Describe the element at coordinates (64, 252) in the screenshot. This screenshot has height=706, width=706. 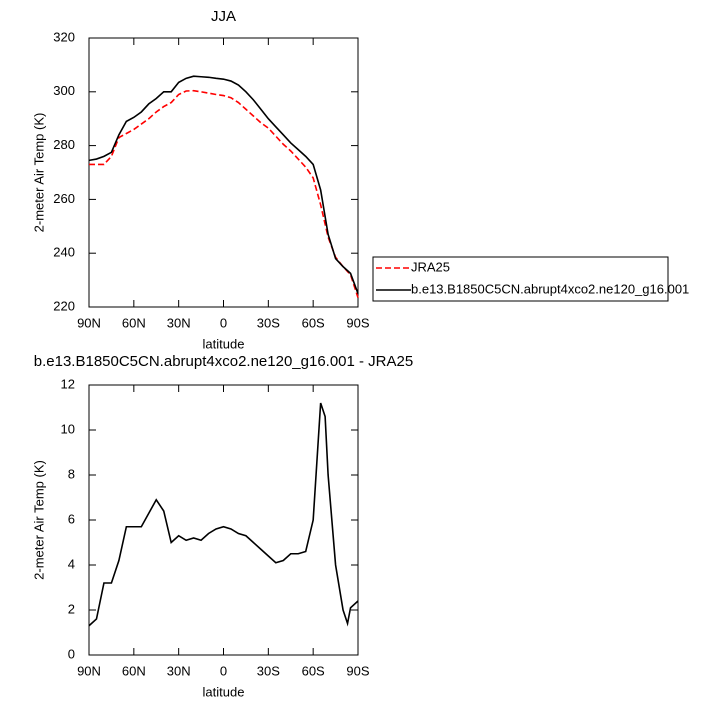
I see `y-tick-label: 240` at that location.